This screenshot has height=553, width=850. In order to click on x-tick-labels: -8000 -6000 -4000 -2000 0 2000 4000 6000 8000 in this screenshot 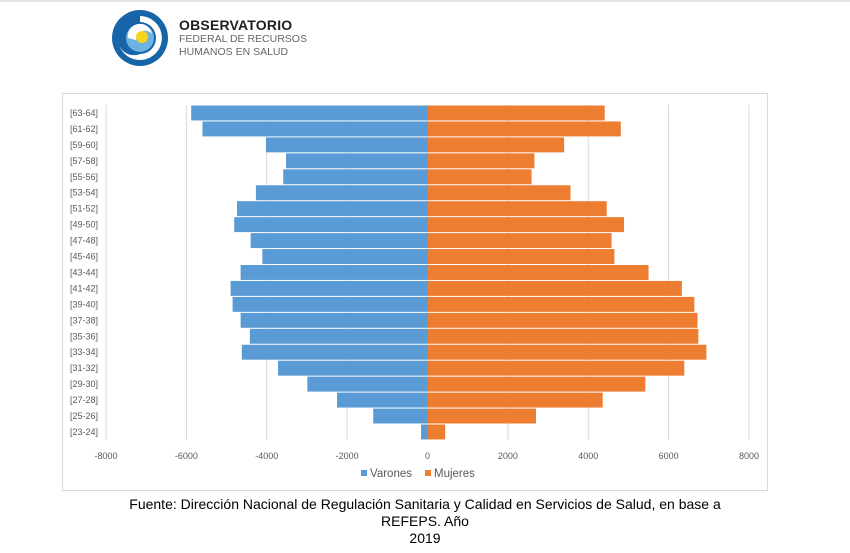, I will do `click(426, 456)`.